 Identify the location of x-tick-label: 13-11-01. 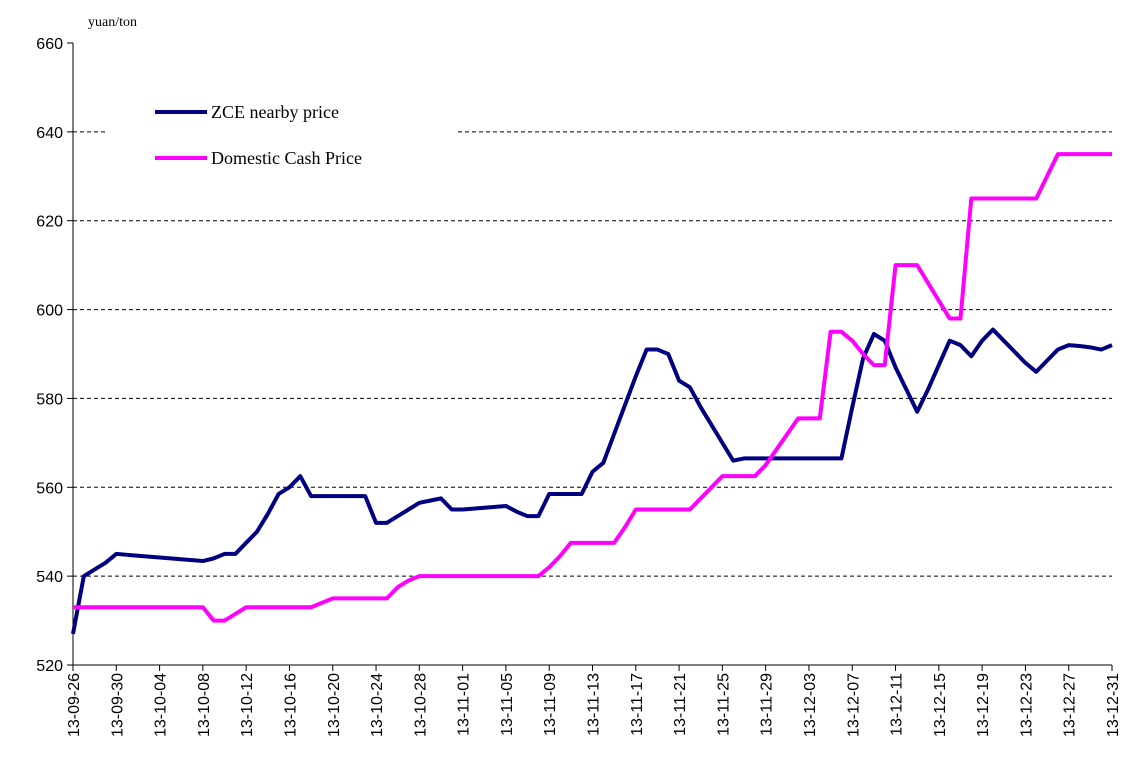
(464, 704).